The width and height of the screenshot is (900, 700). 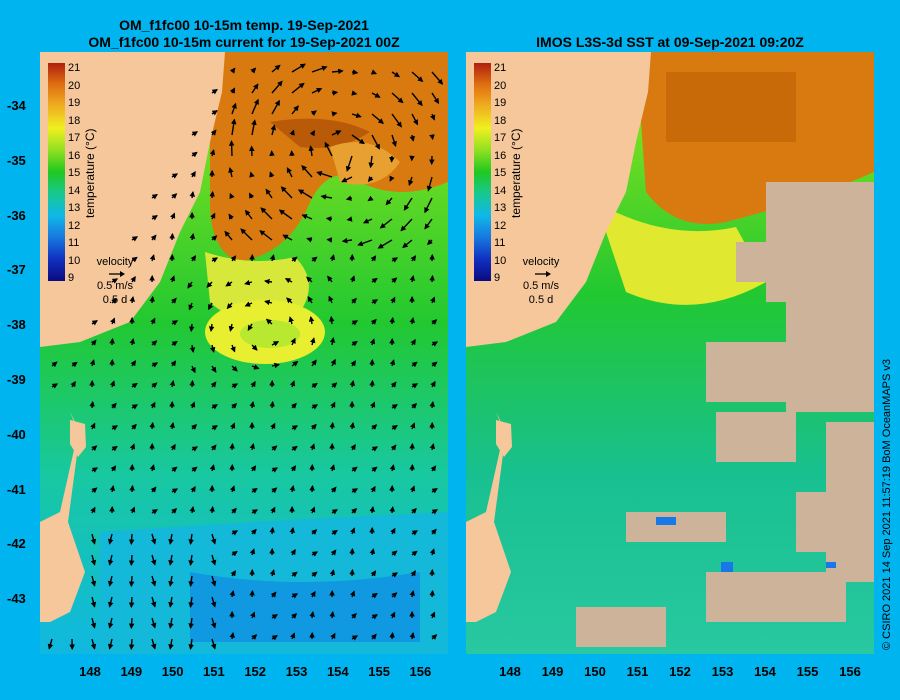 What do you see at coordinates (670, 42) in the screenshot?
I see `right-title: IMOS L3S-3d SST at 09-Sep-2021 09:20Z` at bounding box center [670, 42].